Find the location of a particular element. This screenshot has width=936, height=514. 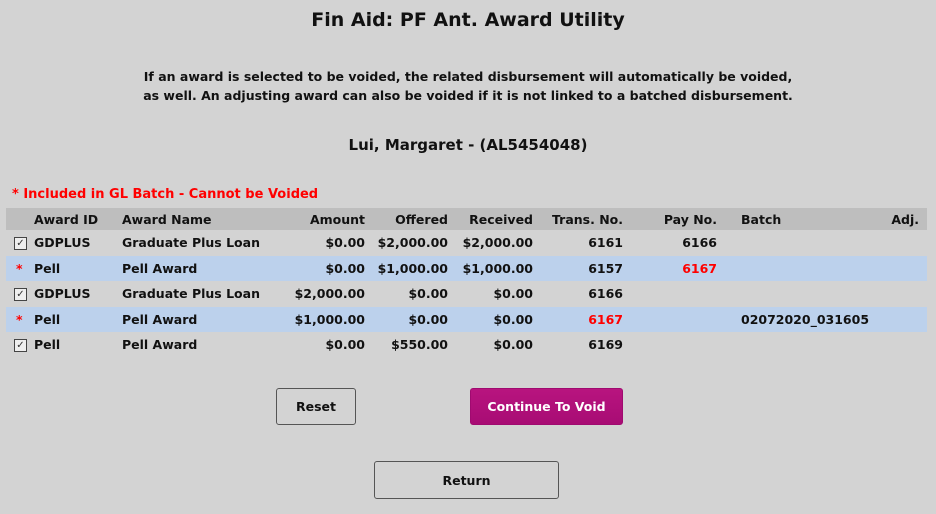

reset-button: Reset is located at coordinates (316, 406).